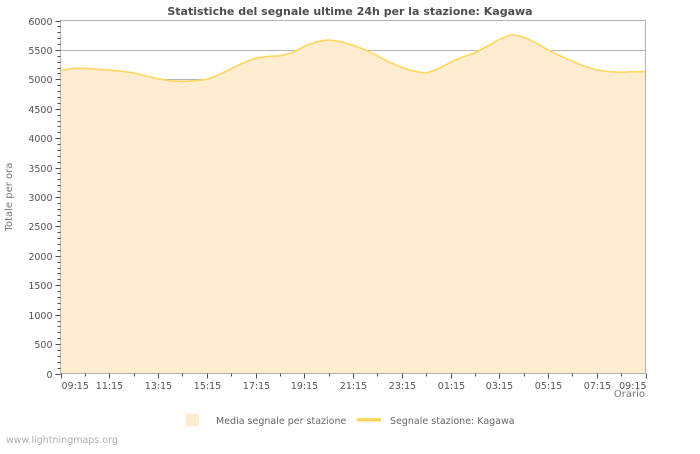 This screenshot has width=700, height=454. Describe the element at coordinates (40, 316) in the screenshot. I see `y-axis-tick-label: 1000` at that location.